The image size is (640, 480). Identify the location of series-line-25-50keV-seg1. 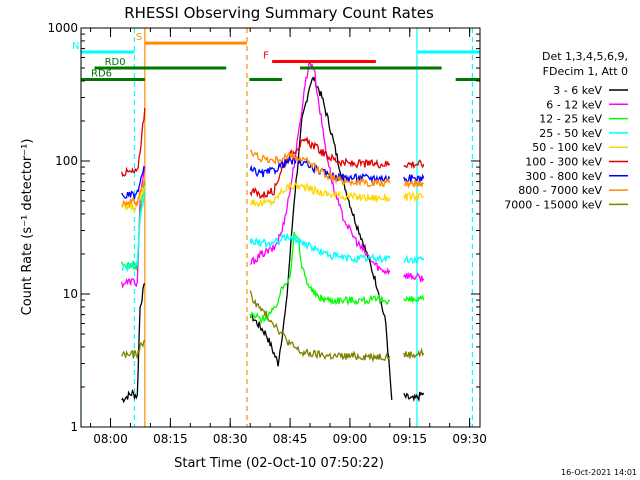
(320, 248).